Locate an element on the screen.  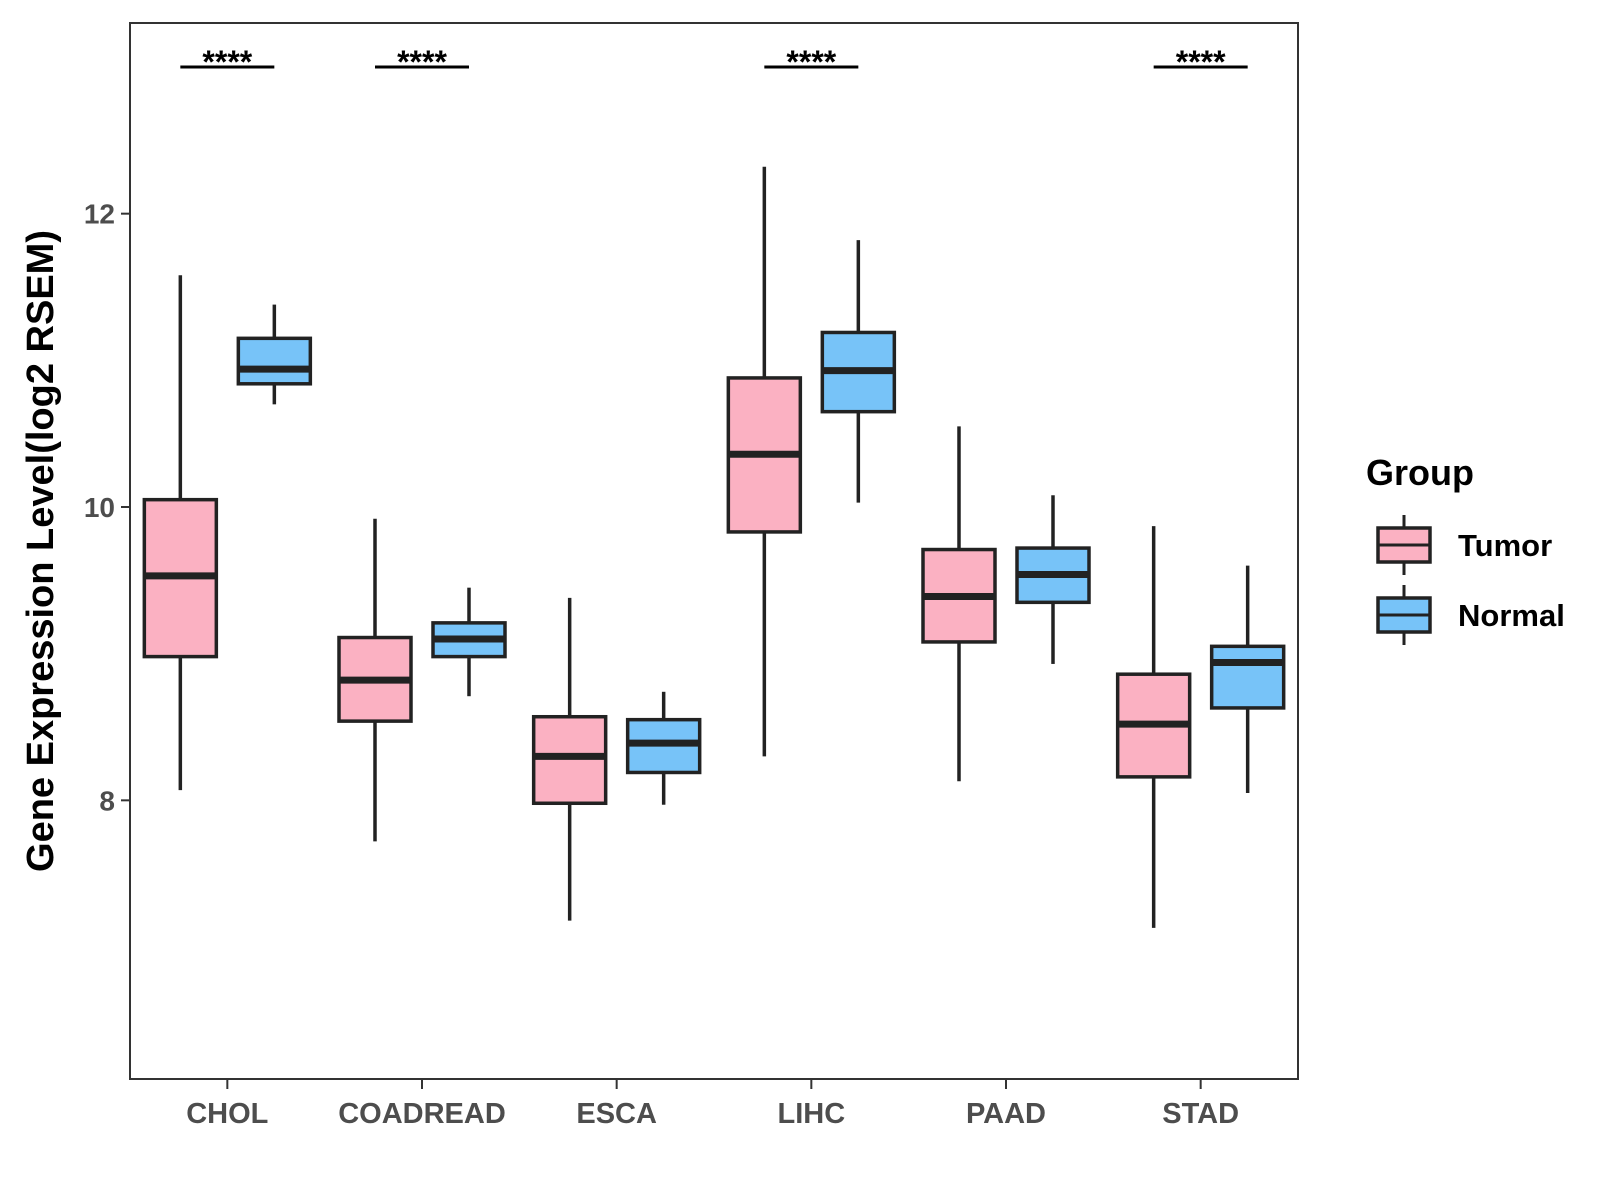
legend: Group Tumor Normal is located at coordinates (1465, 548).